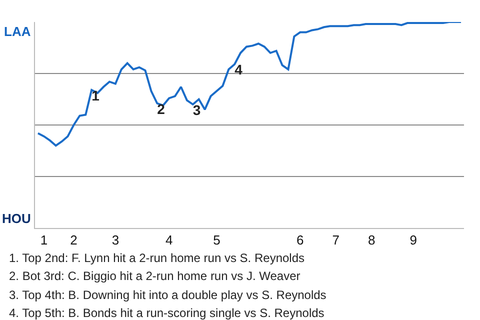 This screenshot has width=480, height=320. Describe the element at coordinates (116, 240) in the screenshot. I see `x-tick-label: 3` at that location.